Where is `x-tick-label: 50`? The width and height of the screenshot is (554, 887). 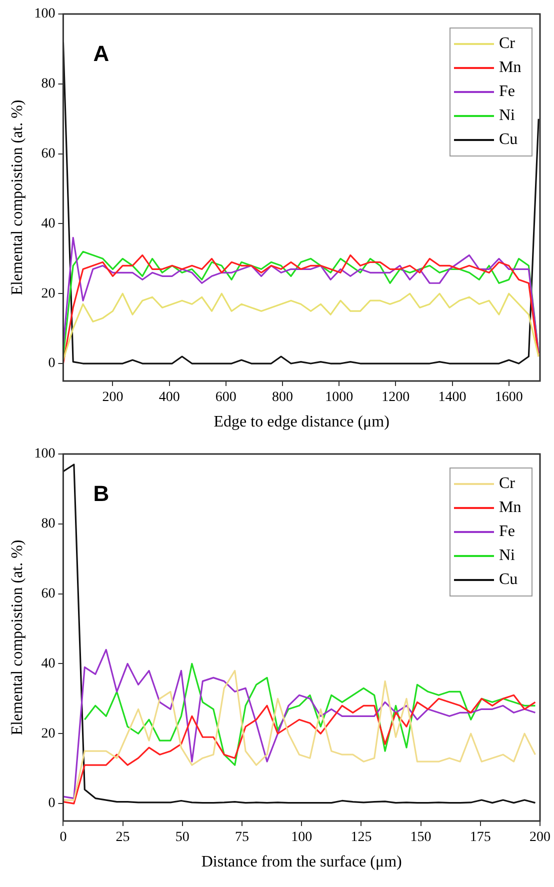
x-tick-label: 50 is located at coordinates (182, 838).